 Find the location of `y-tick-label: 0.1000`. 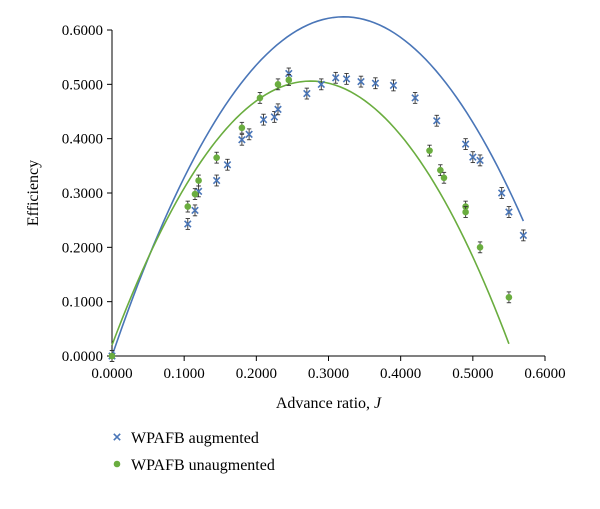

y-tick-label: 0.1000 is located at coordinates (82, 303).